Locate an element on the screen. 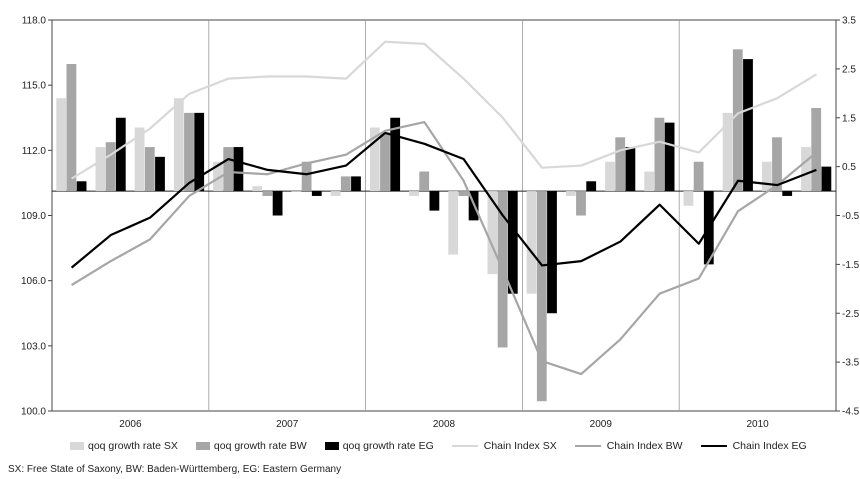 The height and width of the screenshot is (479, 860). legend-item: qoq growth rate SX is located at coordinates (124, 446).